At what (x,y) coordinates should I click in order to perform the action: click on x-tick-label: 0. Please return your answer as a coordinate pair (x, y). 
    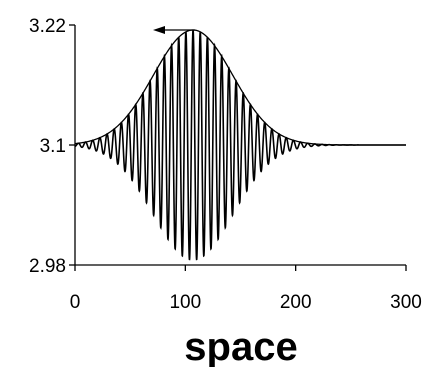
    Looking at the image, I should click on (75, 302).